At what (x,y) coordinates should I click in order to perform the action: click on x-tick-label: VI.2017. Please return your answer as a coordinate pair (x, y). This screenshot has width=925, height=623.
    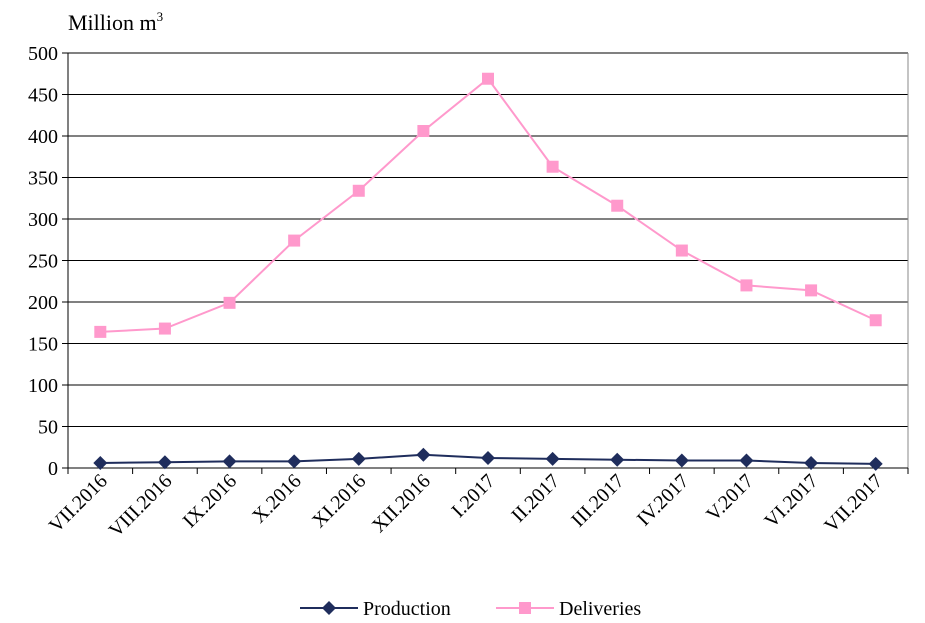
    Looking at the image, I should click on (791, 501).